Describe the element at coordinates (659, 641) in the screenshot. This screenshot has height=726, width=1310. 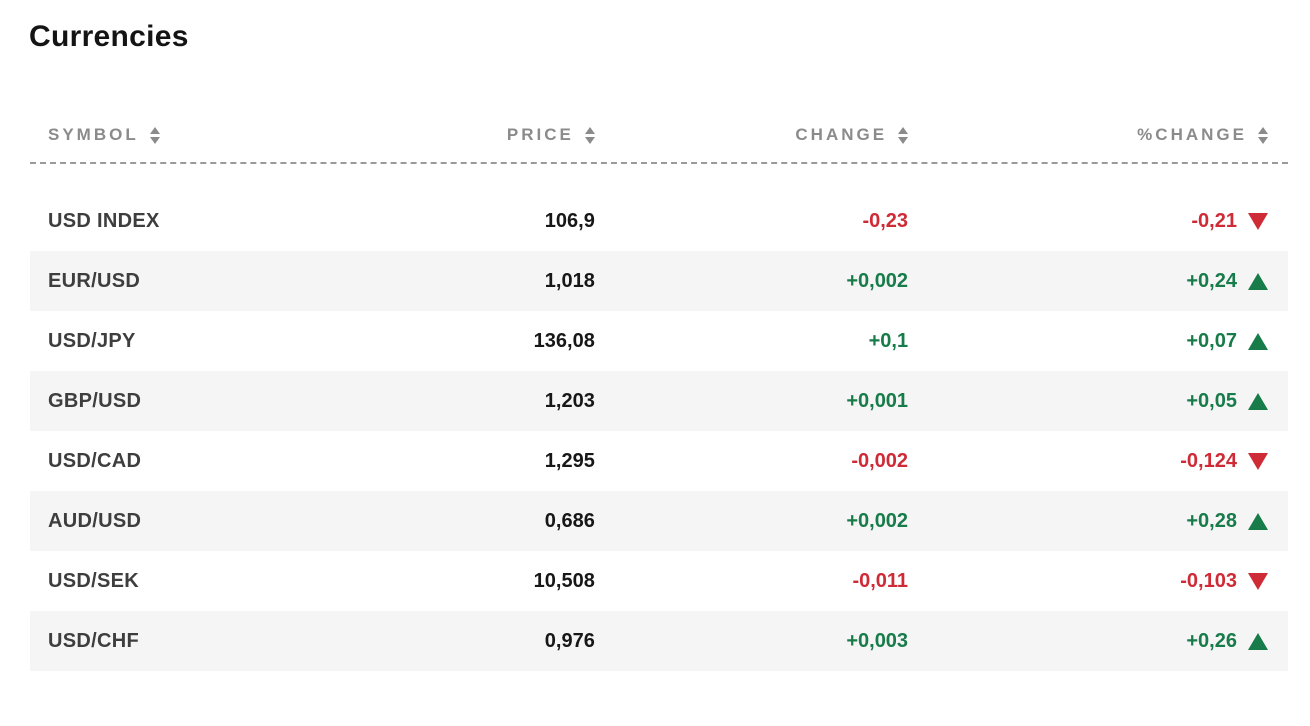
I see `table-row: USD/CHF 0,976 +0,003 +0,26` at that location.